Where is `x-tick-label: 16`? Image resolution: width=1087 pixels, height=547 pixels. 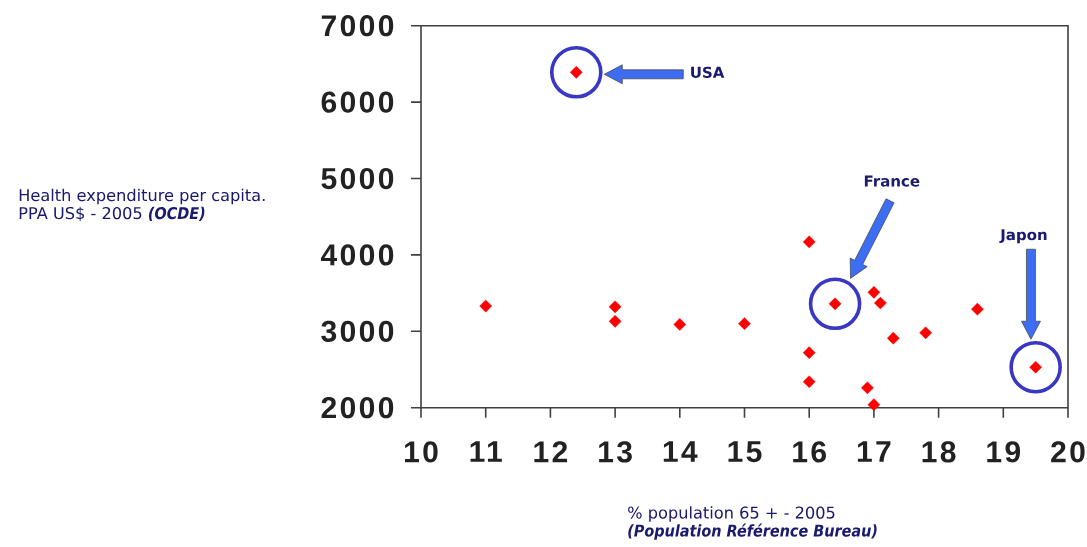
x-tick-label: 16 is located at coordinates (809, 452).